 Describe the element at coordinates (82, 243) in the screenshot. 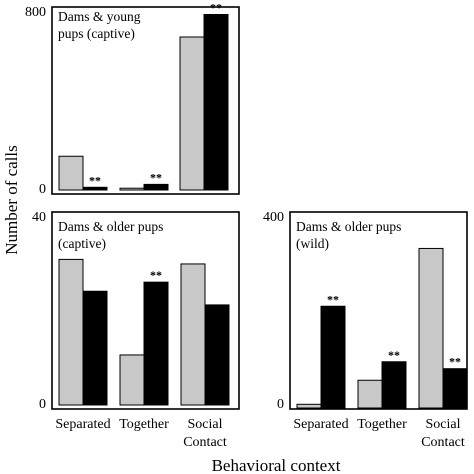

I see `panel-title-line: (captive)` at that location.